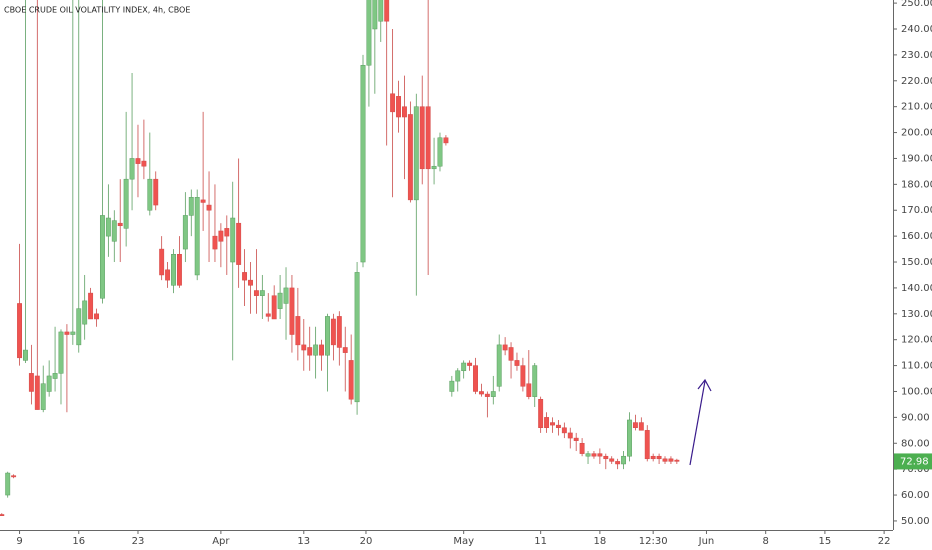 This screenshot has width=932, height=550. What do you see at coordinates (463, 541) in the screenshot?
I see `x-tick-label: May` at bounding box center [463, 541].